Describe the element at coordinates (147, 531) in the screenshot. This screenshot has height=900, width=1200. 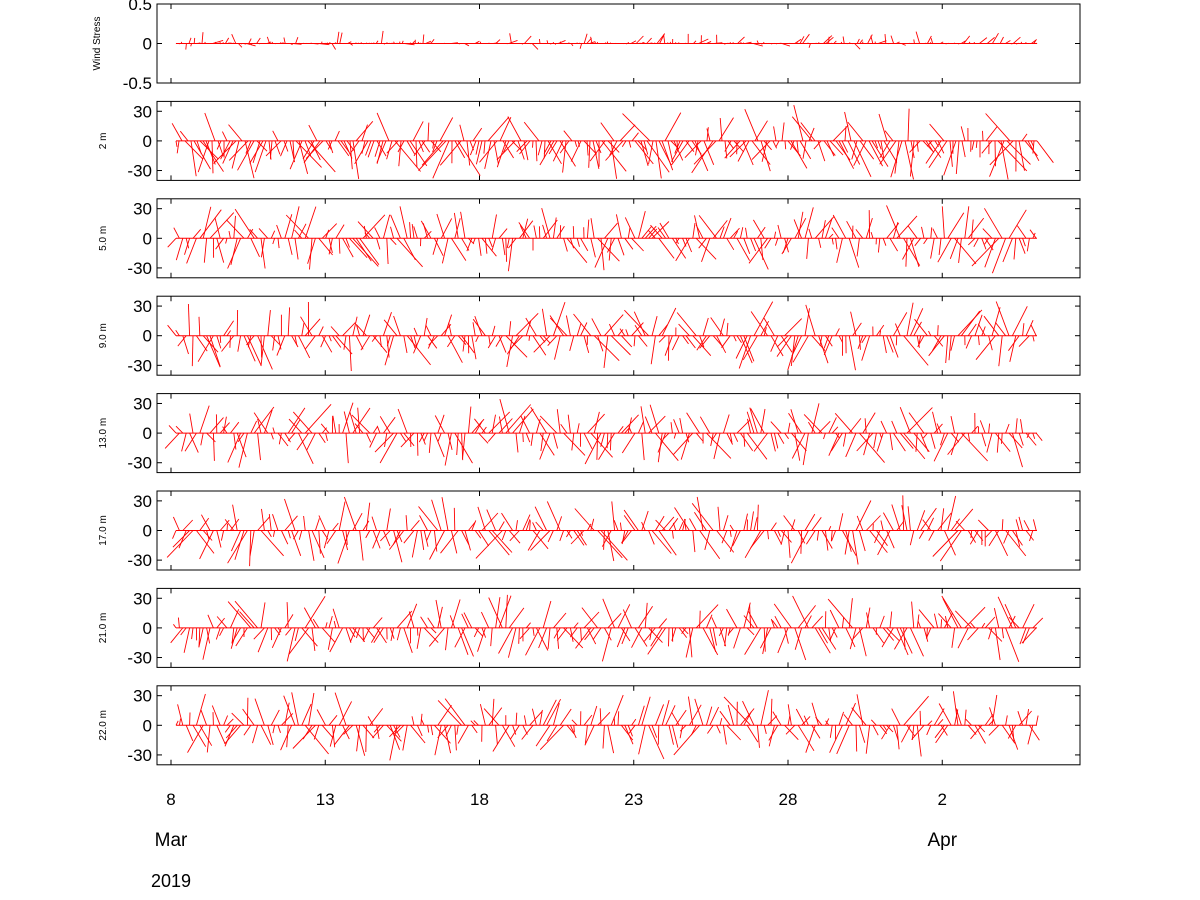
I see `y-tick-label: 0` at that location.